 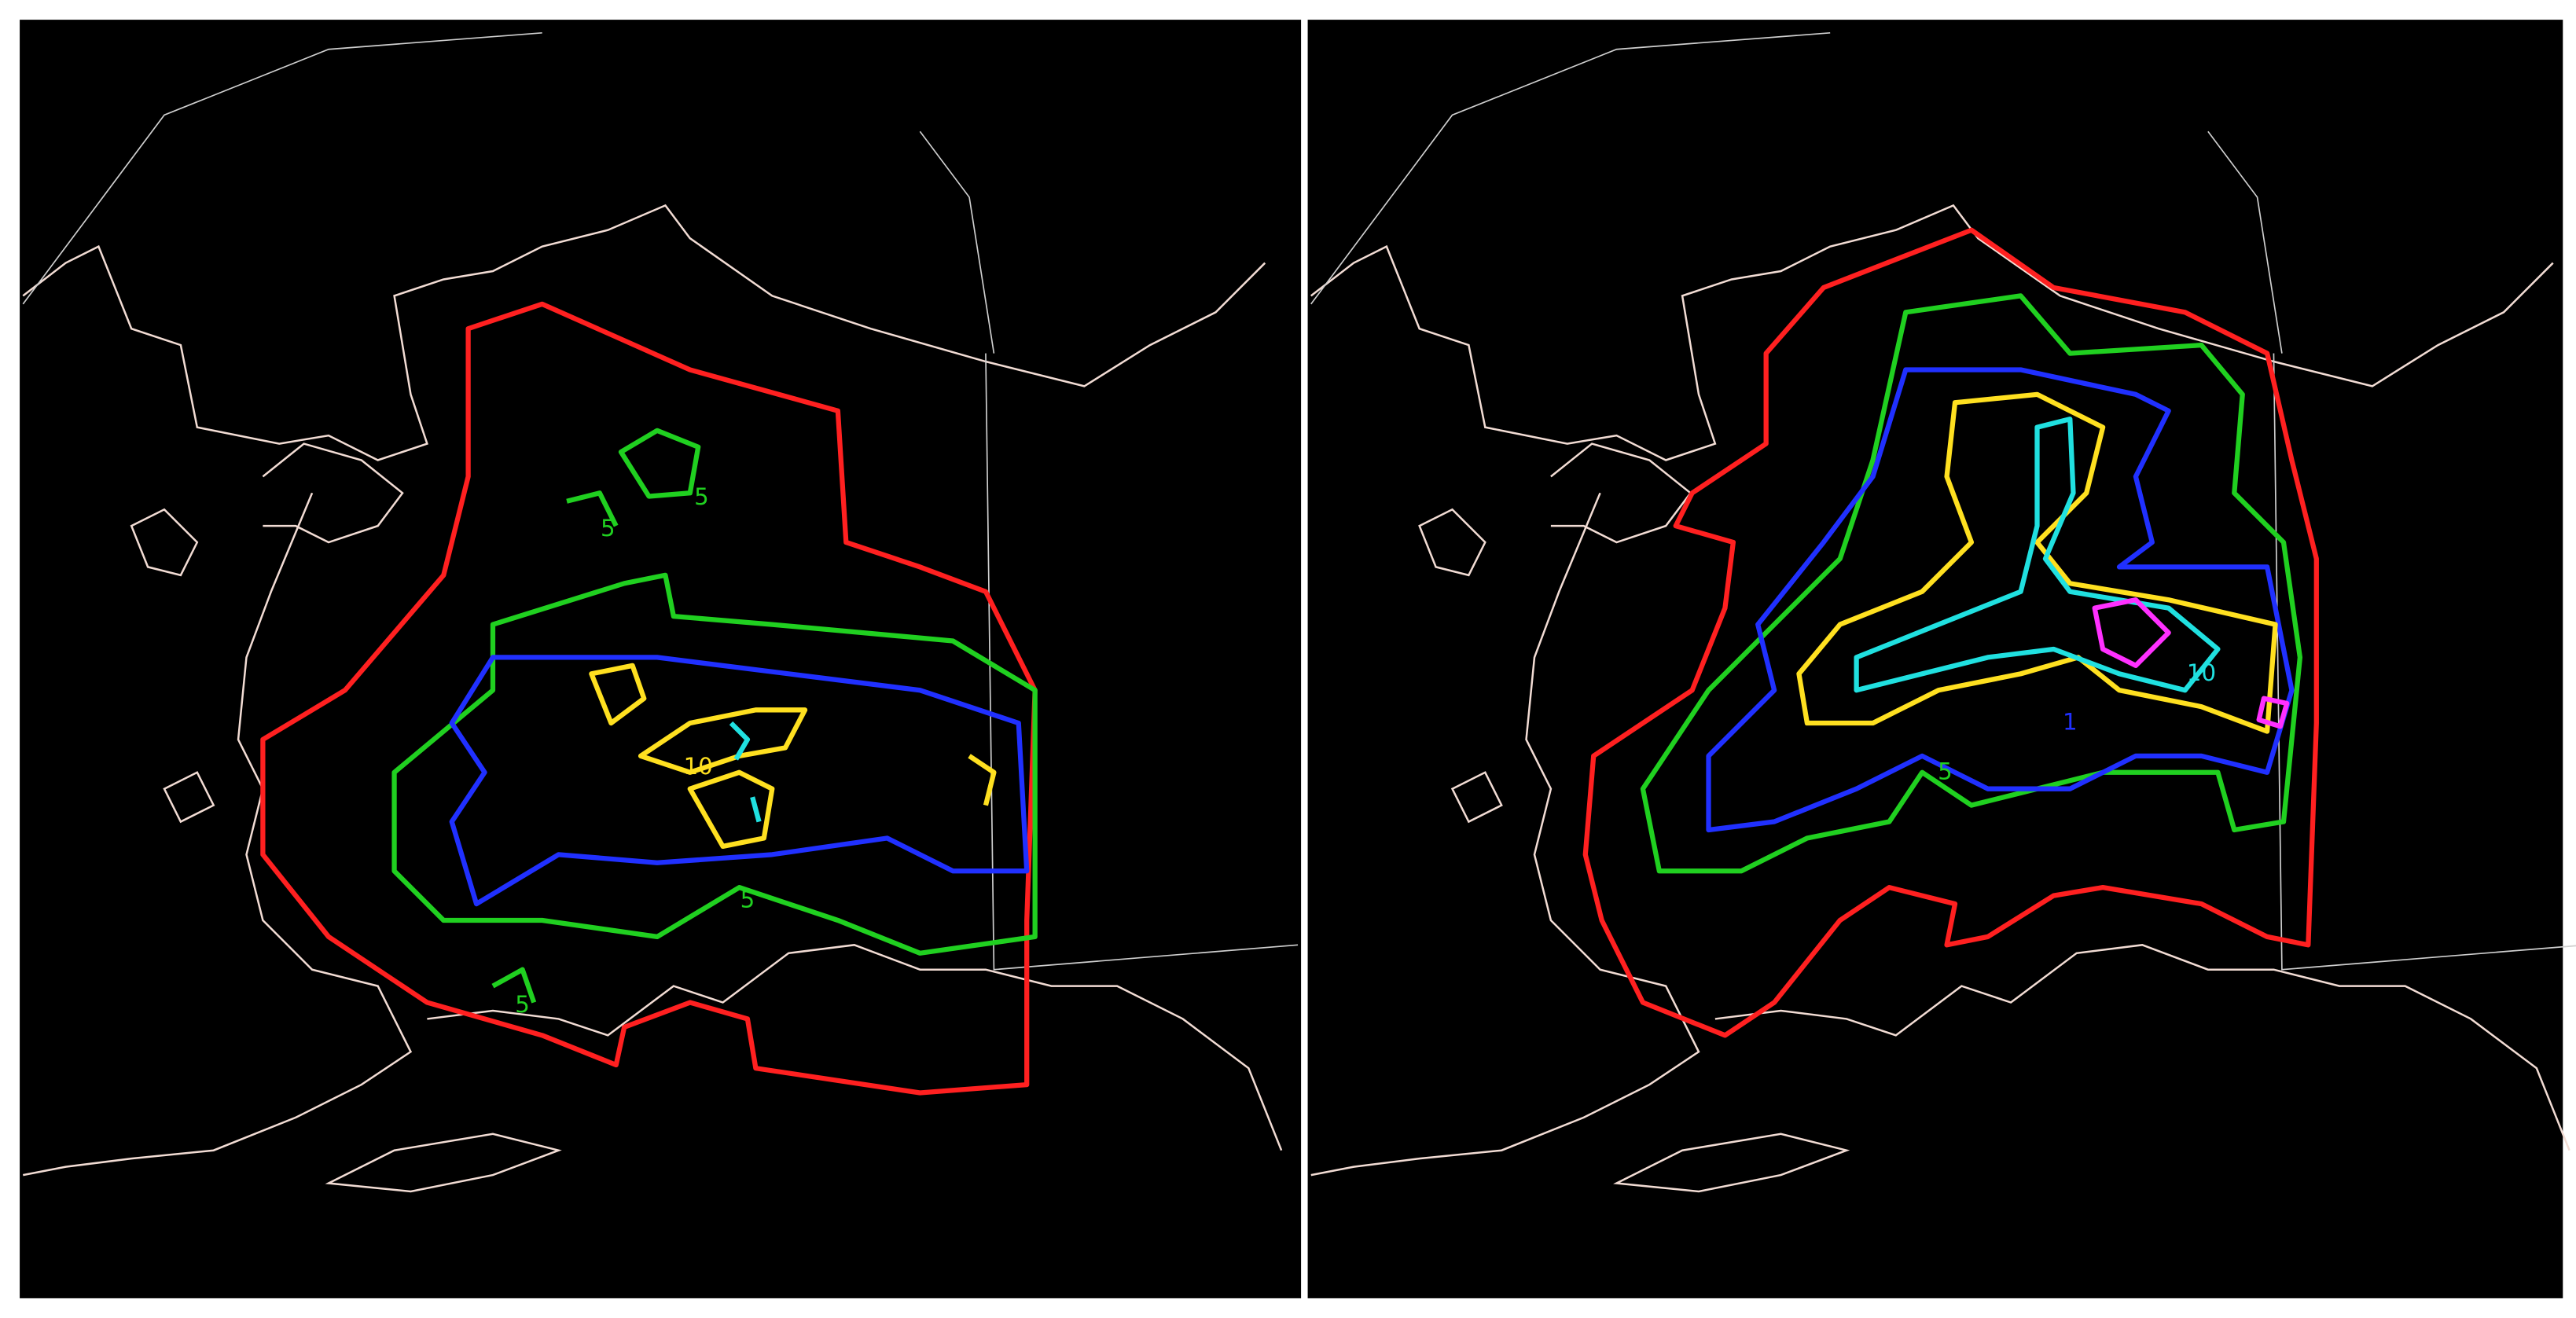 What do you see at coordinates (2070, 722) in the screenshot?
I see `contour-label: 1` at bounding box center [2070, 722].